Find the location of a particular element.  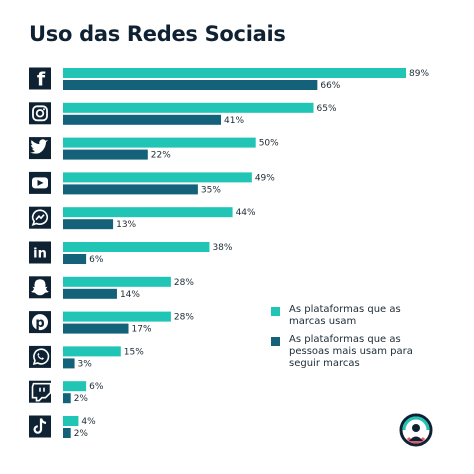

value-label-people: 6% is located at coordinates (96, 260).